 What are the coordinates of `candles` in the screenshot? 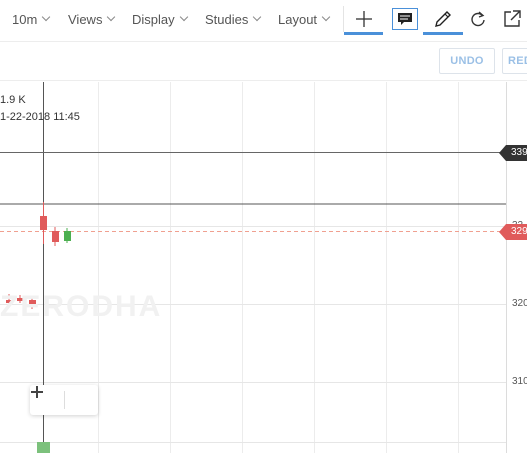 It's located at (38, 255).